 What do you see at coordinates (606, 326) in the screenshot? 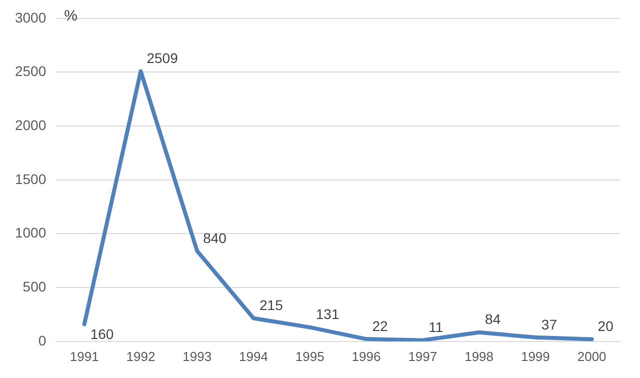
I see `data-label: 20` at bounding box center [606, 326].